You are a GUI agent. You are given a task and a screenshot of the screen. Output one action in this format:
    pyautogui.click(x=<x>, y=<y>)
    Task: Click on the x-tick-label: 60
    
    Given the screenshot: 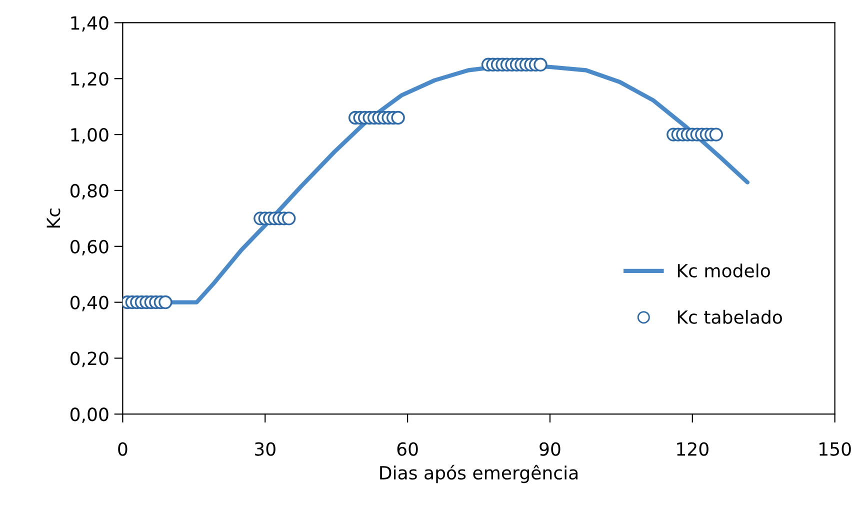 What is the action you would take?
    pyautogui.click(x=407, y=449)
    